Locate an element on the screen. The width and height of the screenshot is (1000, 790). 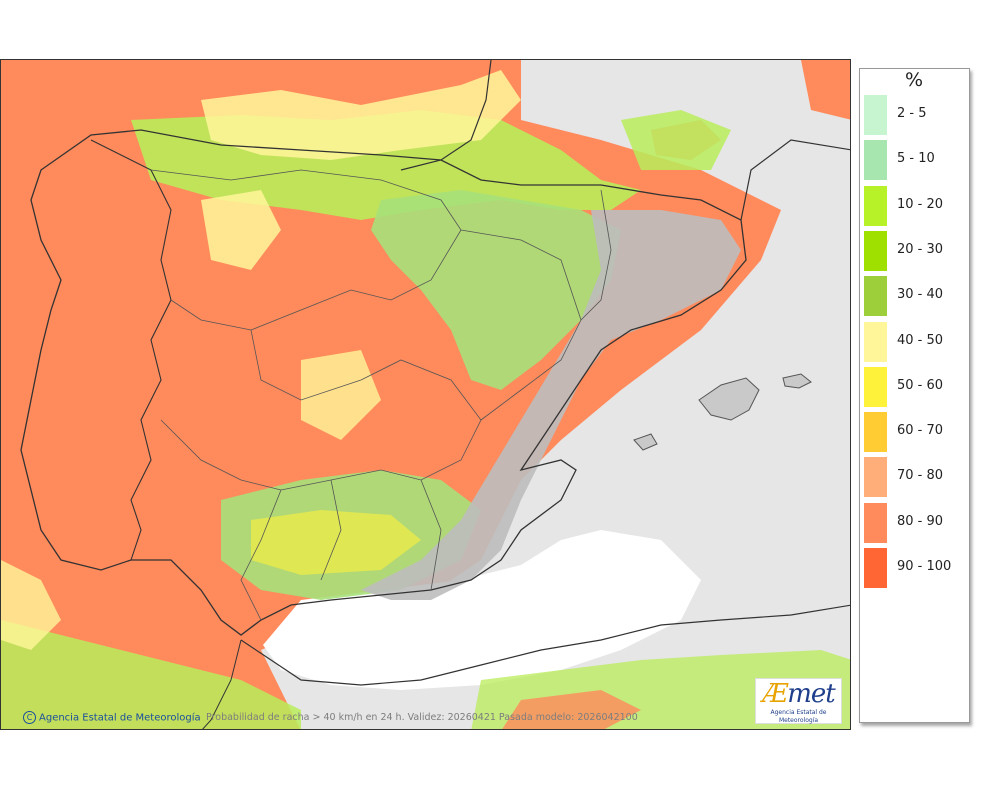
legend-label: 90 - 100 is located at coordinates (924, 566).